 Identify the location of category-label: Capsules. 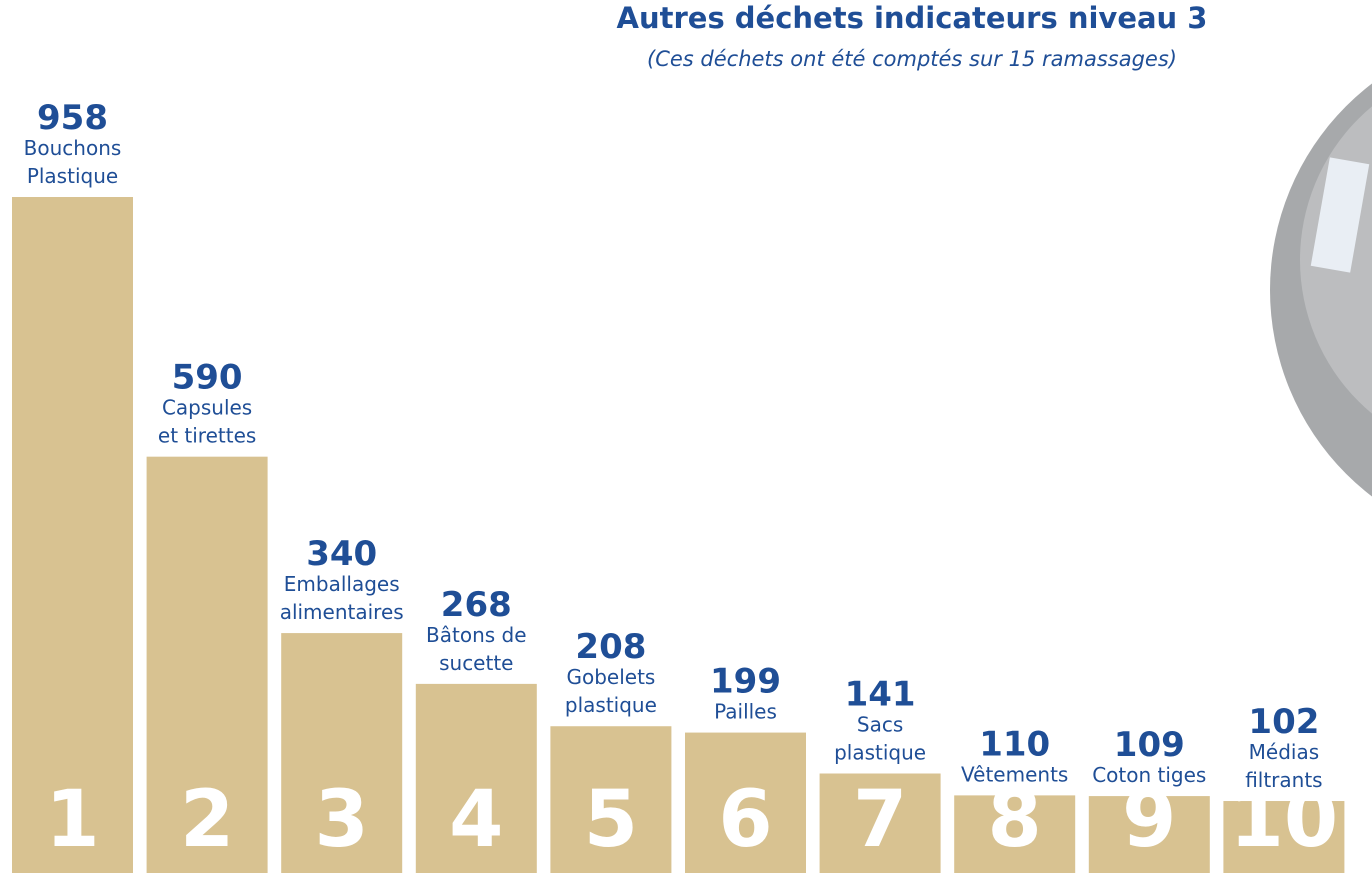
(207, 408).